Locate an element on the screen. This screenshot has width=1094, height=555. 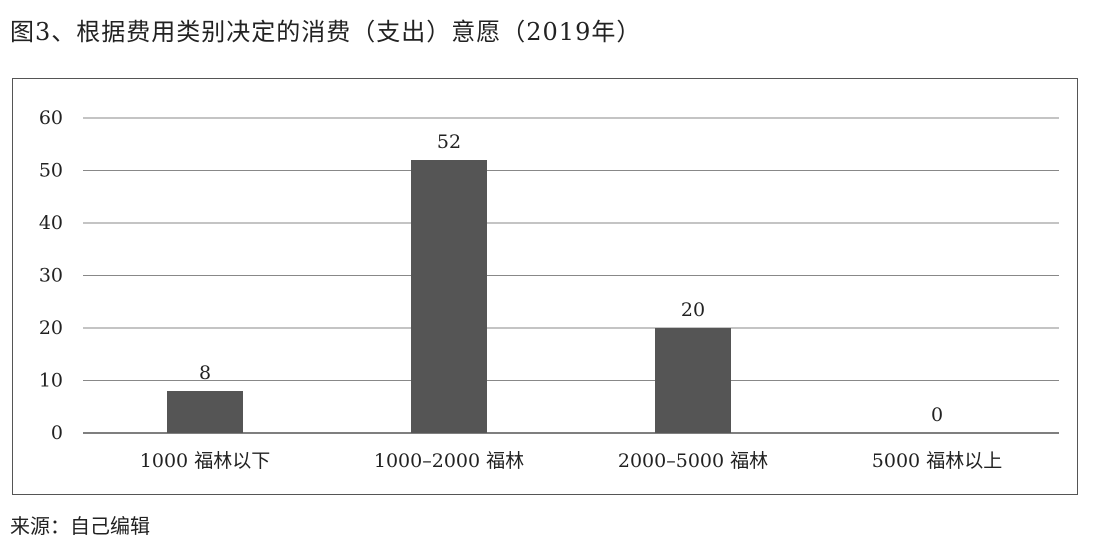
y-tick-label: 40 is located at coordinates (51, 223).